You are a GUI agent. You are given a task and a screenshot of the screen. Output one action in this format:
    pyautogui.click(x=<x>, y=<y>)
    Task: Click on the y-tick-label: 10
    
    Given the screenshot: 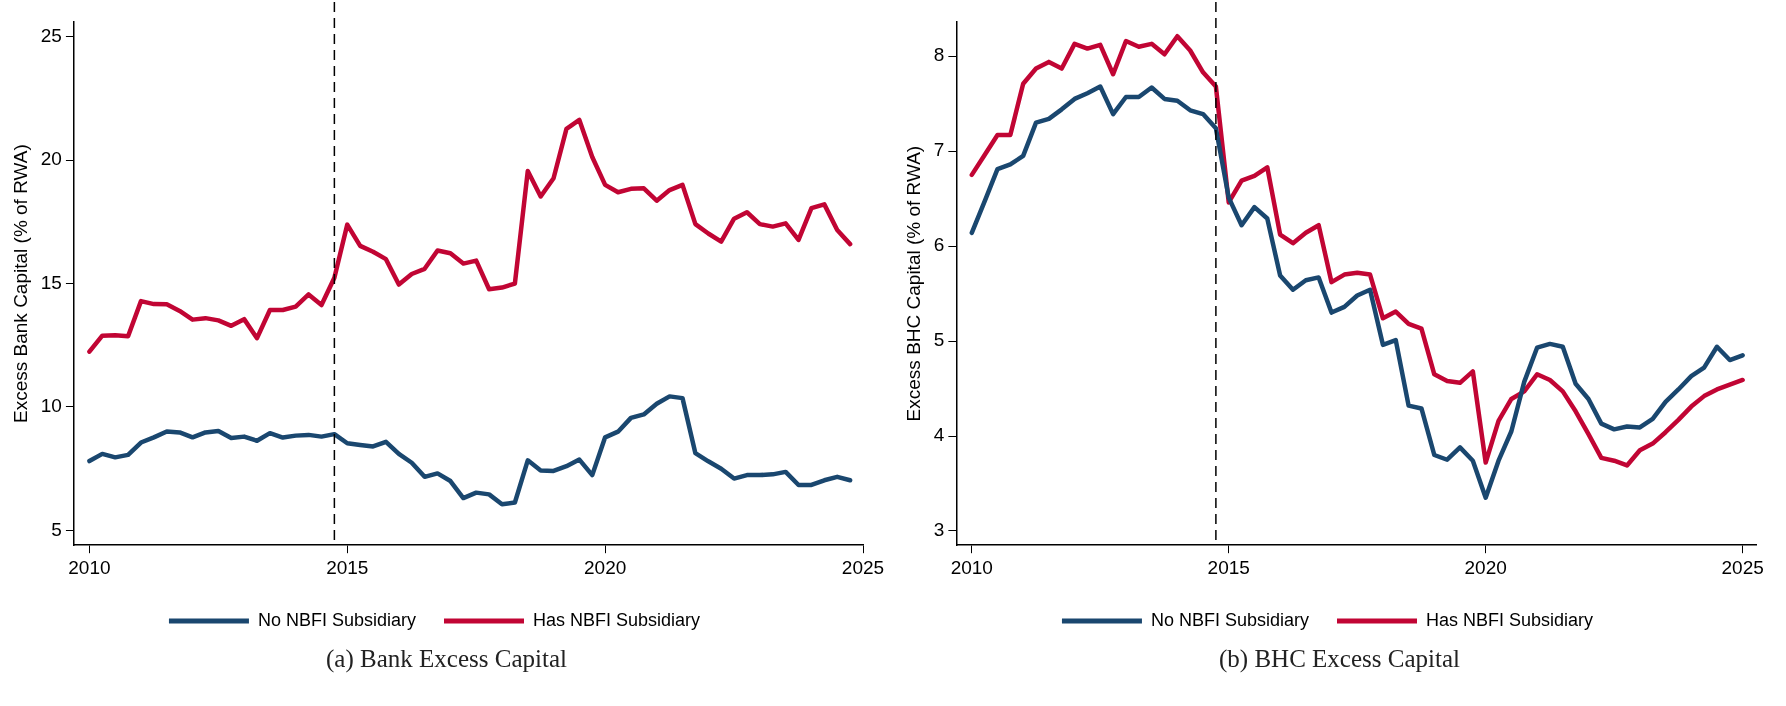 What is the action you would take?
    pyautogui.click(x=51, y=406)
    